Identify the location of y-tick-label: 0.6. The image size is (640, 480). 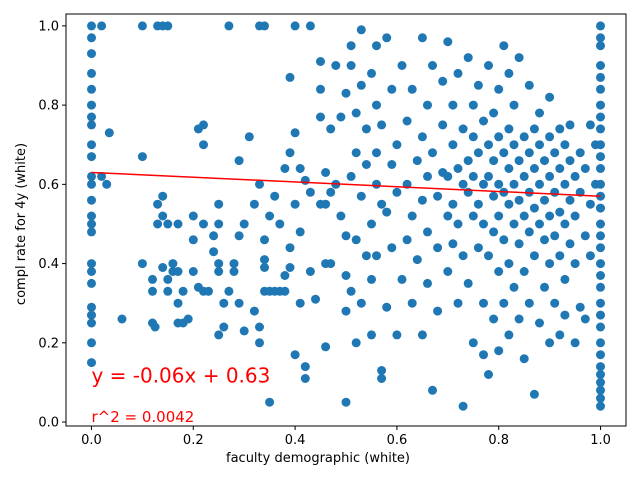
(48, 185).